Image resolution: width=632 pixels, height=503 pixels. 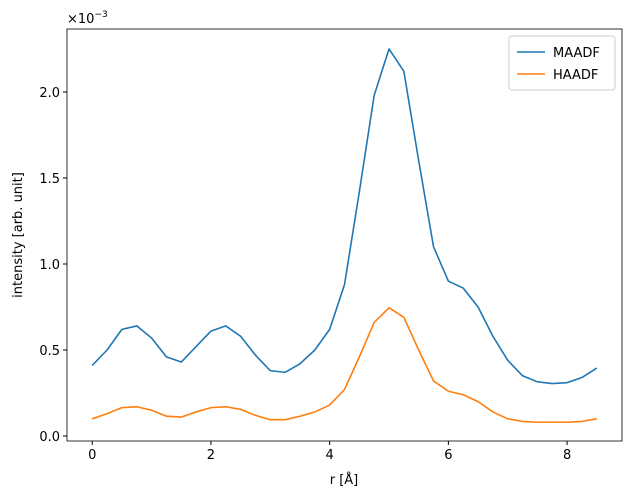 I want to click on offset-text: ×10⁻³, so click(x=87, y=18).